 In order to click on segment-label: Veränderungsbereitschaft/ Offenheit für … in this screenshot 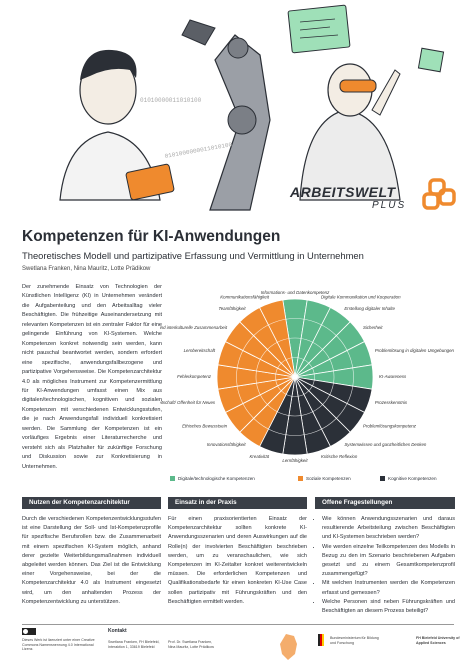, I will do `click(188, 402)`.